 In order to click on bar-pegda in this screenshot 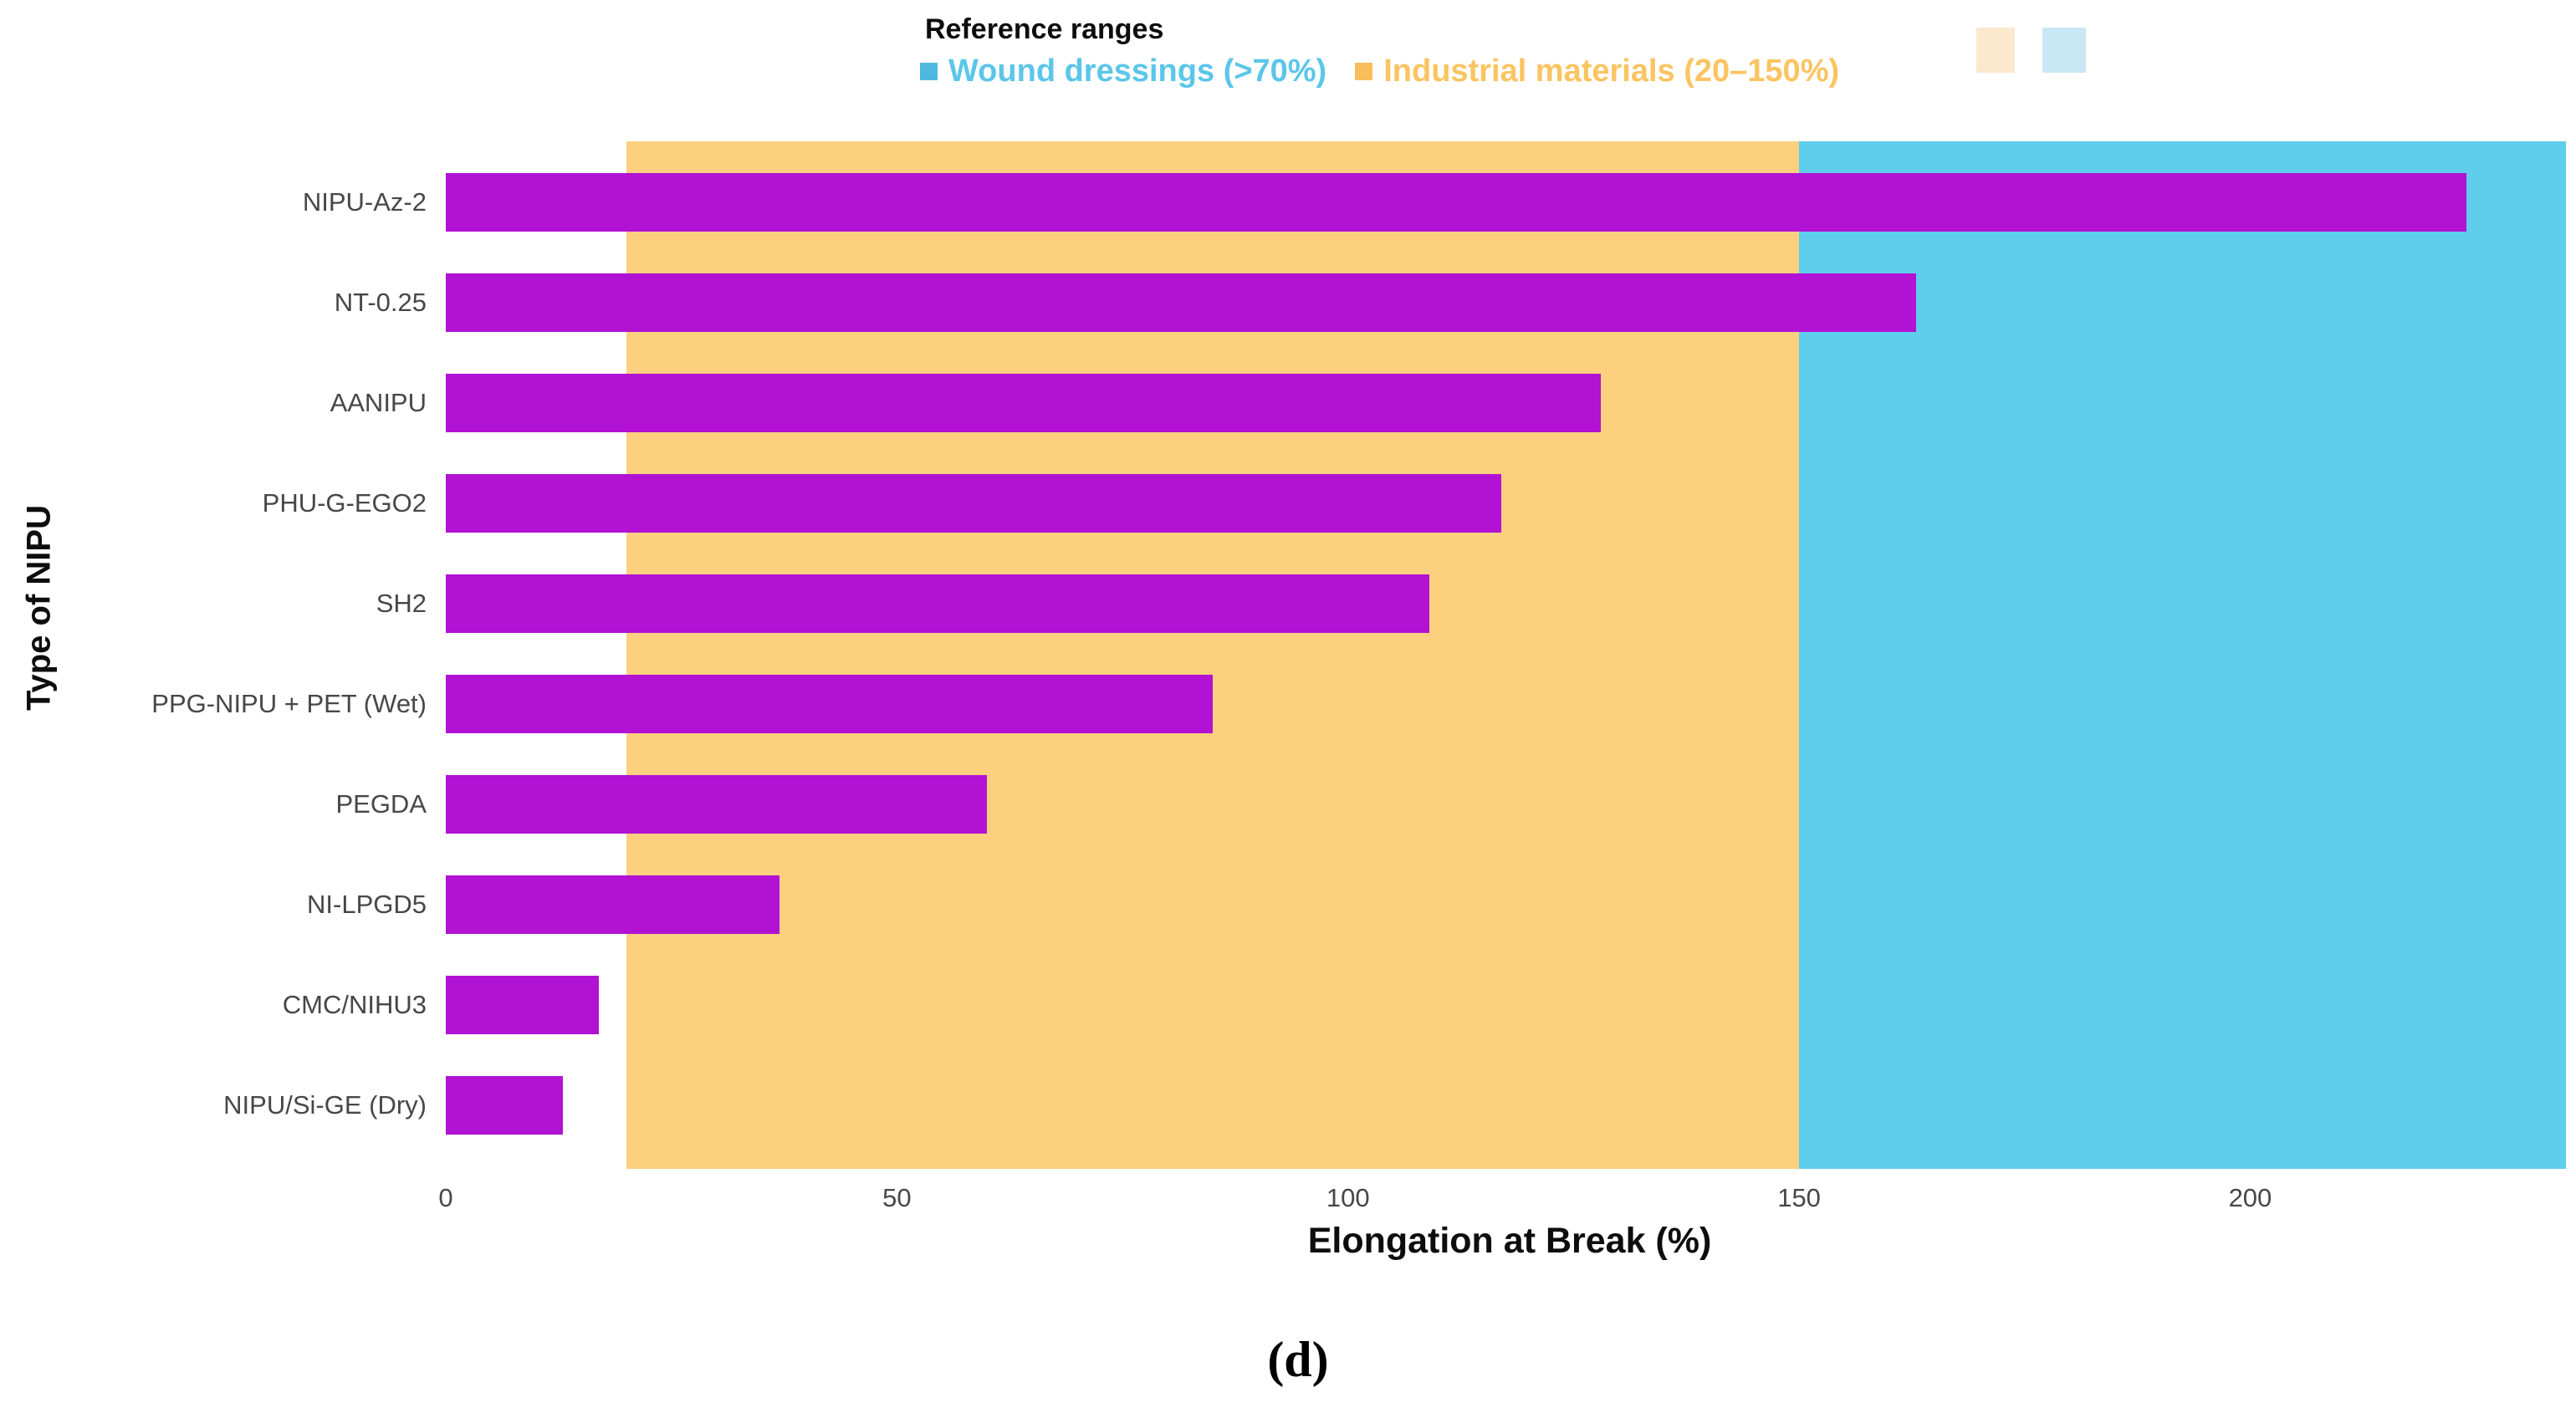, I will do `click(717, 804)`.